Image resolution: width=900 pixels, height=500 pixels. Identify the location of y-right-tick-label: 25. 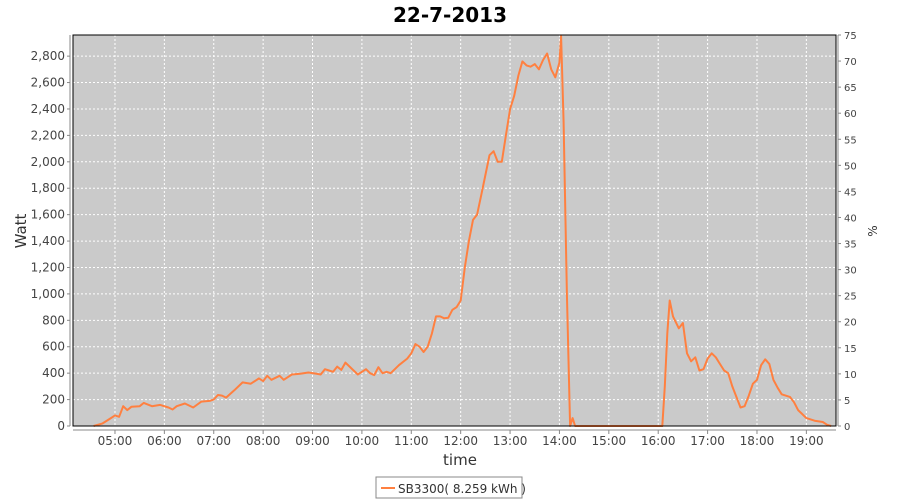
(850, 297).